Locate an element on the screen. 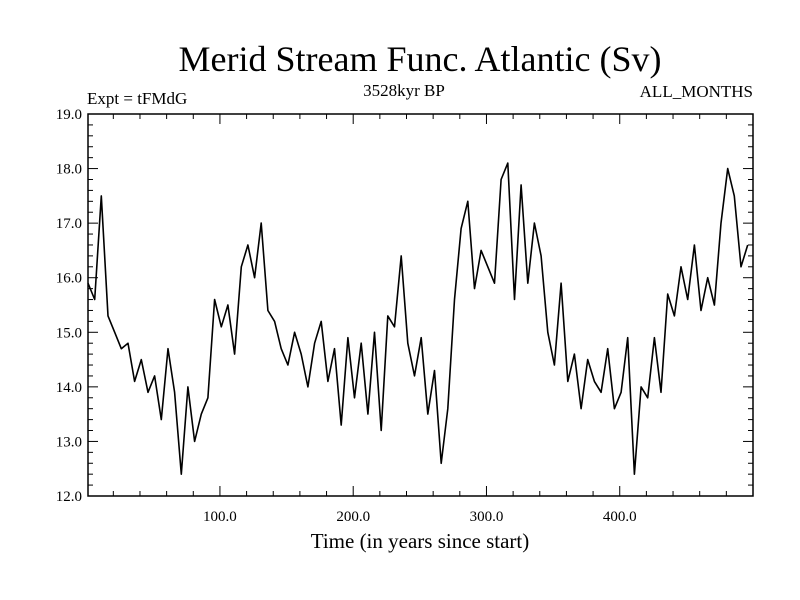  months-label: ALL_MONTHS is located at coordinates (696, 91).